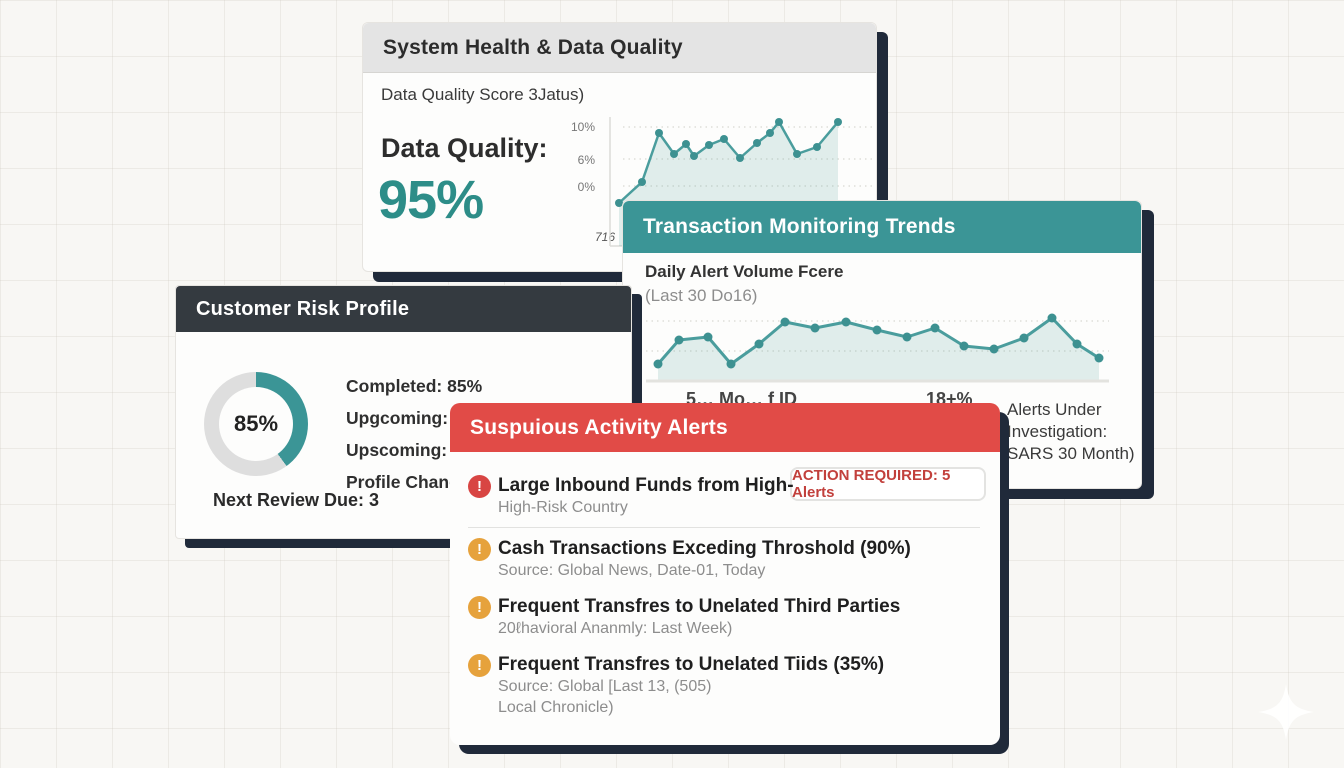 Image resolution: width=1344 pixels, height=768 pixels. Describe the element at coordinates (1057, 431) in the screenshot. I see `note-line-2: Investigation:` at that location.